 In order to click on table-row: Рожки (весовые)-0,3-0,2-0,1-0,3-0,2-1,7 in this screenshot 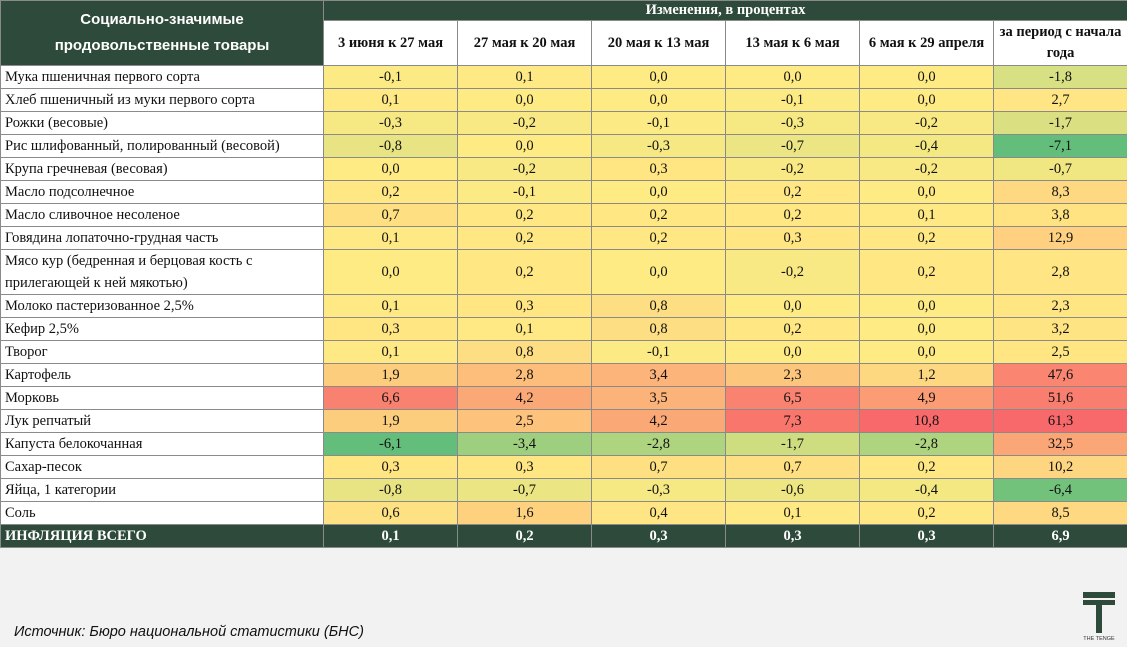, I will do `click(564, 123)`.